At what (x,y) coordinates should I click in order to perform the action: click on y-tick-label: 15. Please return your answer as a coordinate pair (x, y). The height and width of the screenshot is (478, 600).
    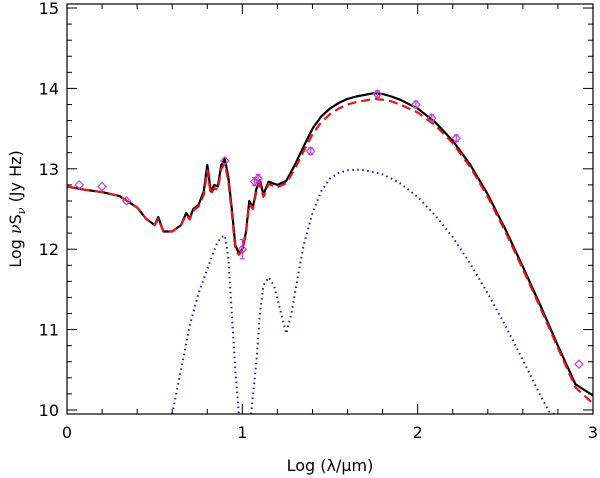
    Looking at the image, I should click on (49, 9).